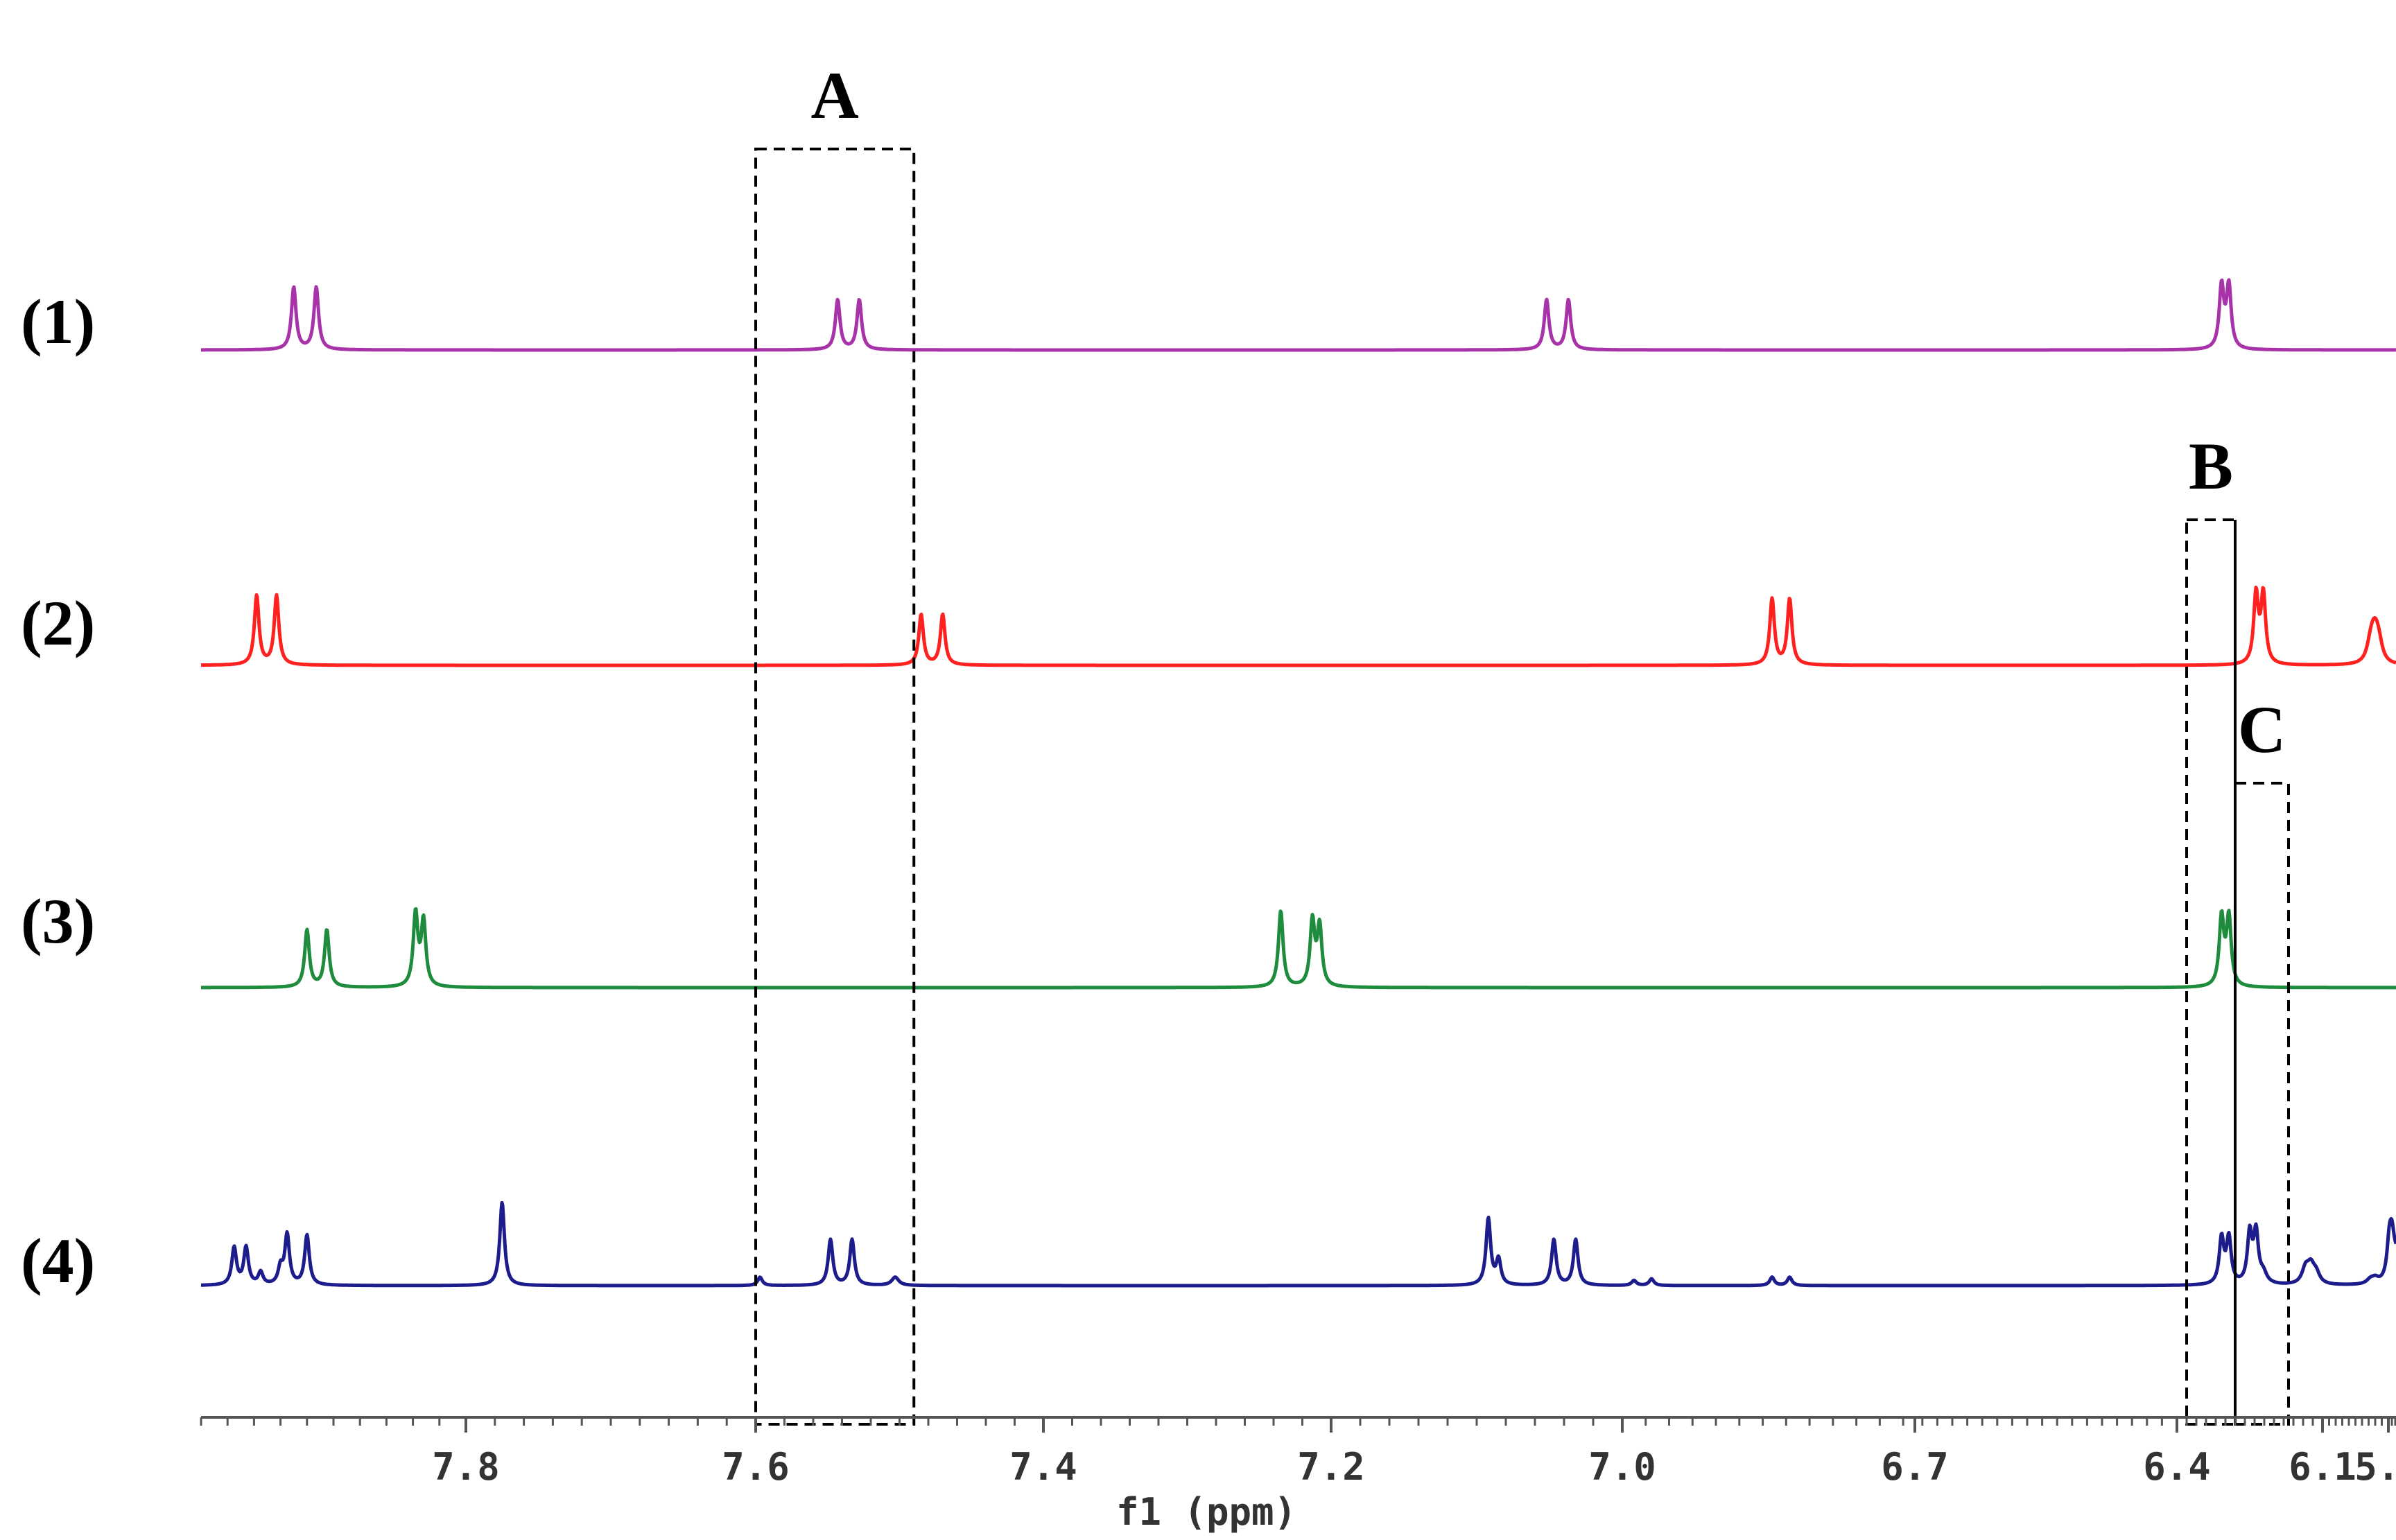 Image resolution: width=2396 pixels, height=1540 pixels. What do you see at coordinates (1331, 1467) in the screenshot?
I see `x-axis-tick-label: 7.2` at bounding box center [1331, 1467].